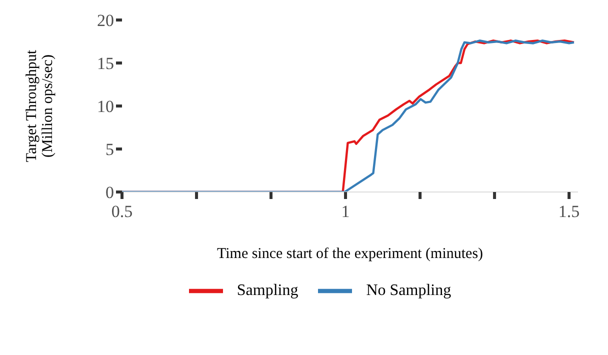 Image resolution: width=608 pixels, height=355 pixels. Describe the element at coordinates (345, 212) in the screenshot. I see `x-tick-label: 1` at that location.